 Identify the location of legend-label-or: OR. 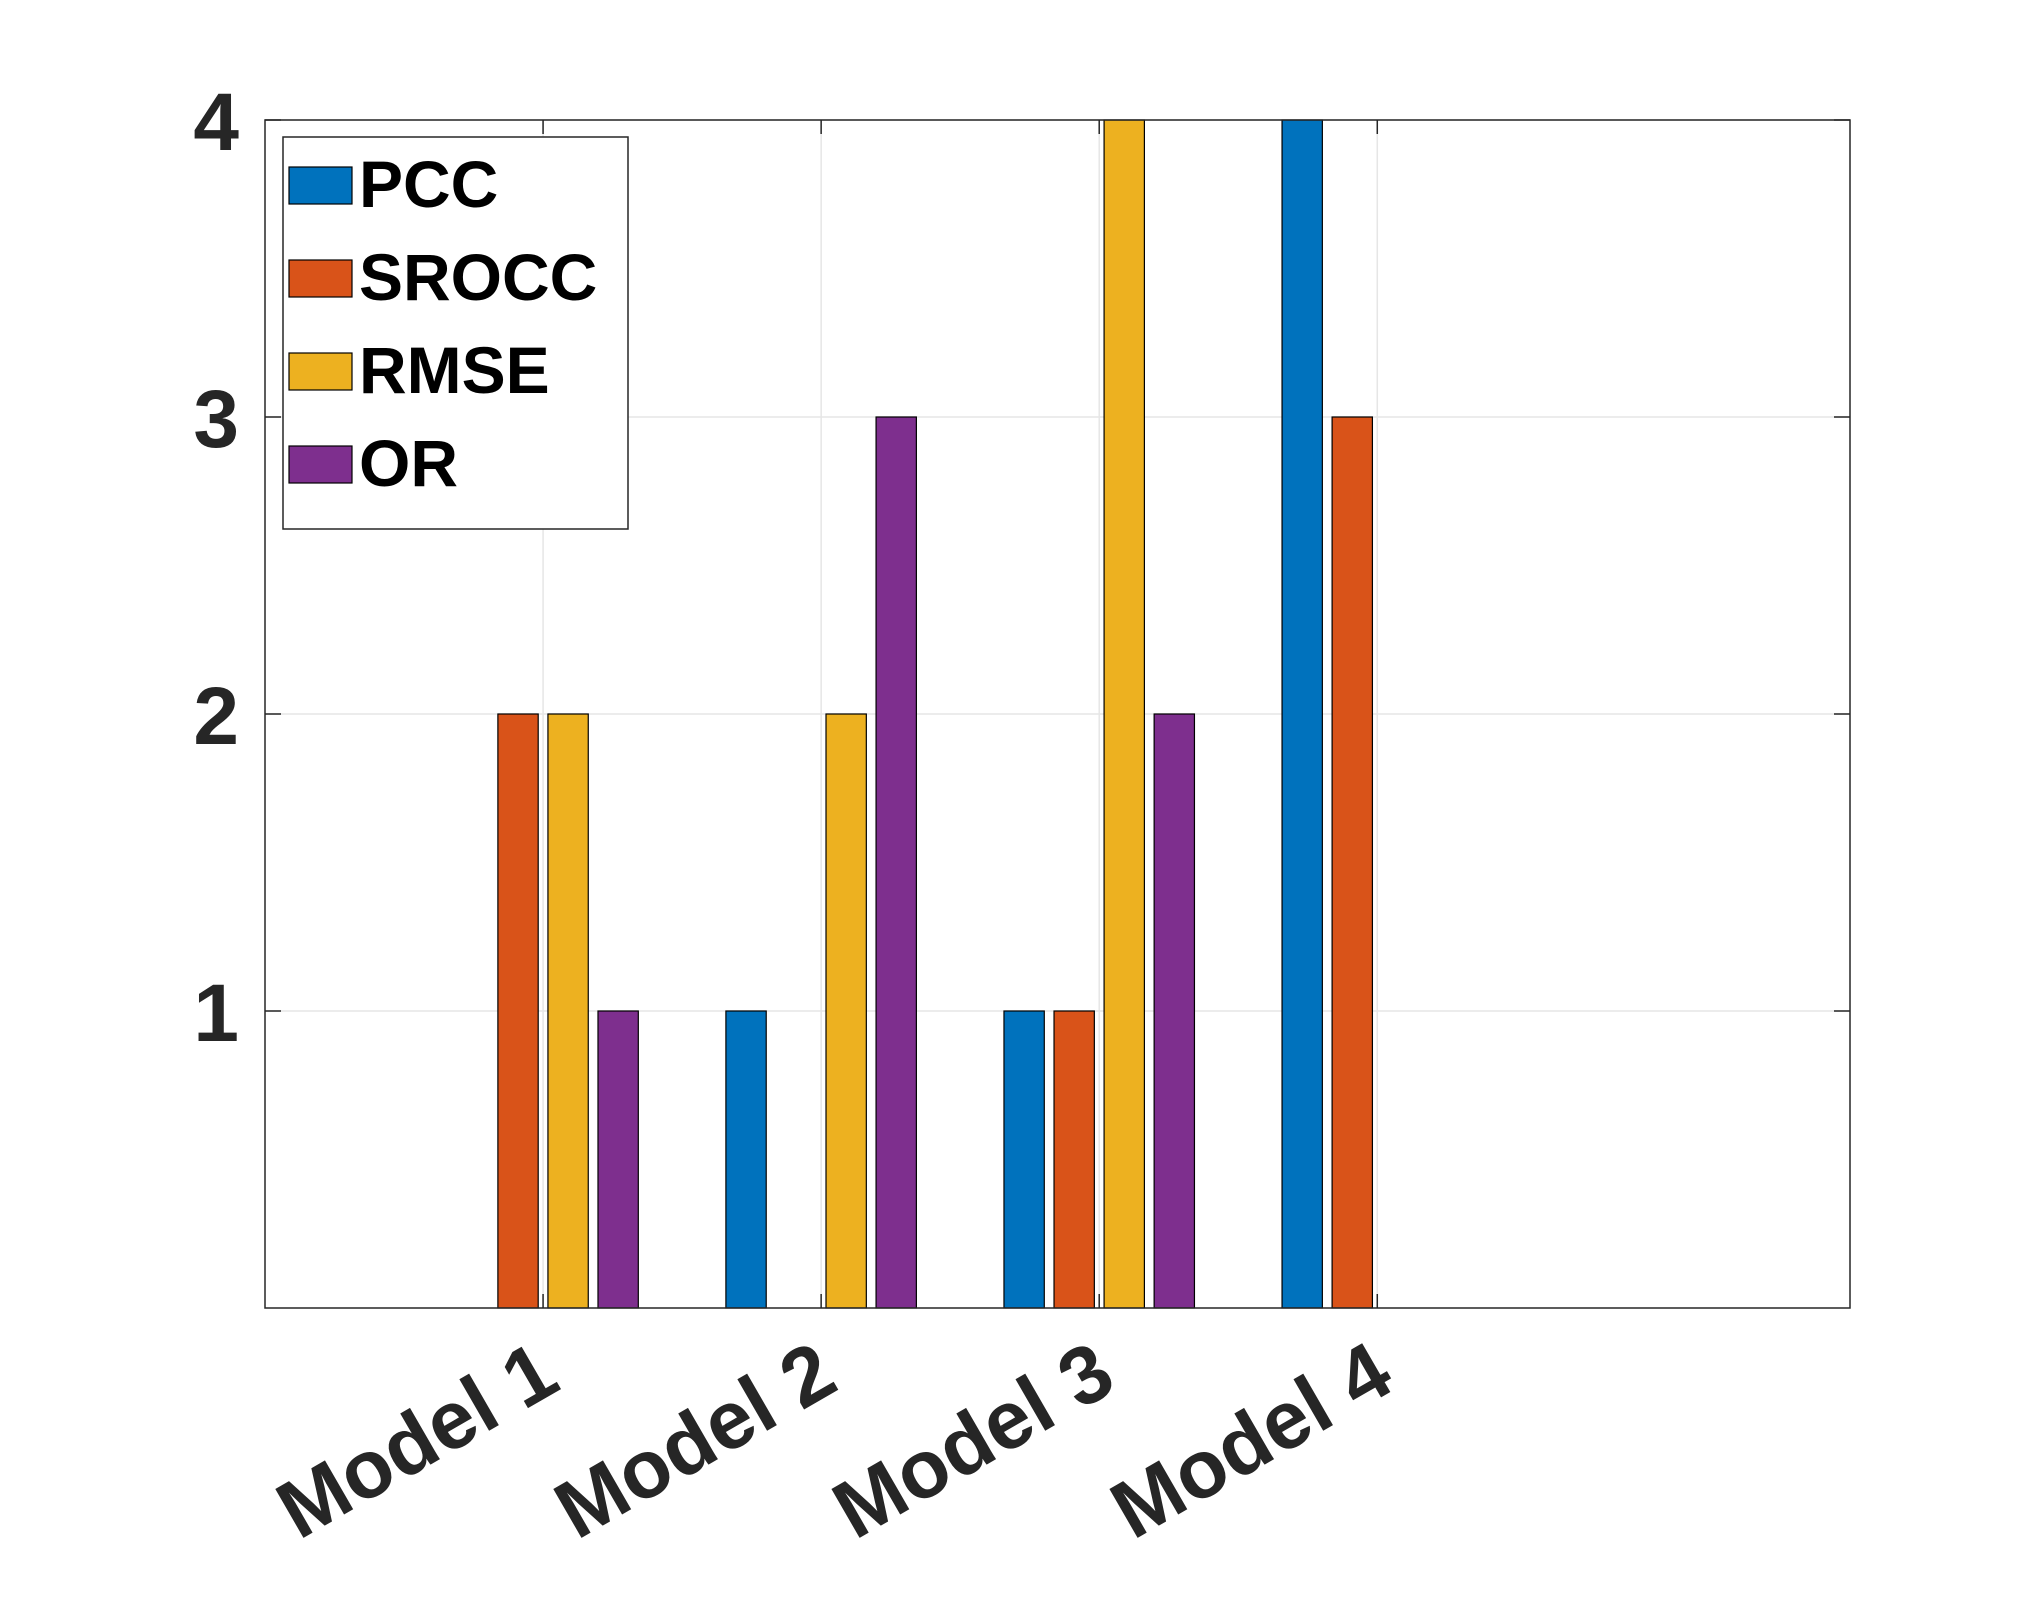
(408, 463).